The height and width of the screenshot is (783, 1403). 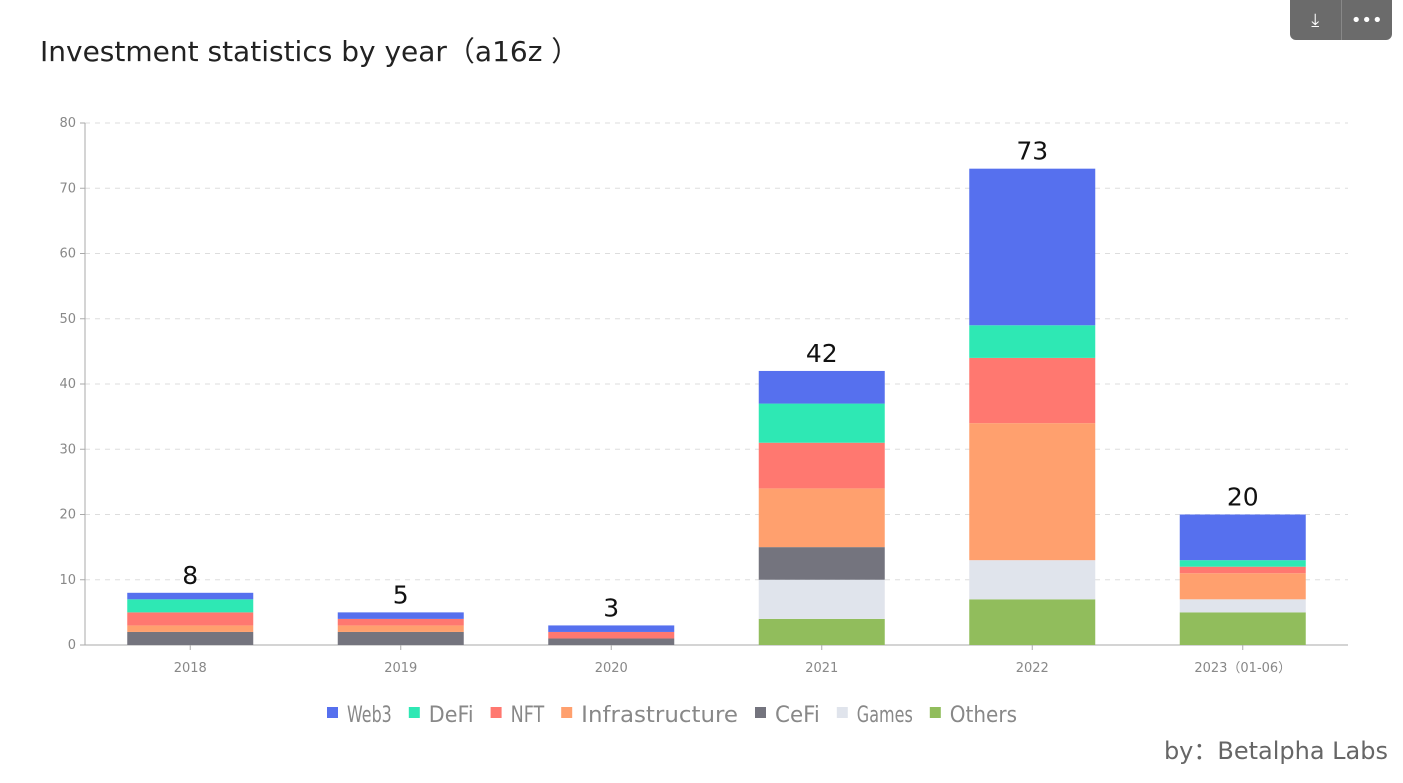 I want to click on y-tick-label: 50, so click(x=67, y=319).